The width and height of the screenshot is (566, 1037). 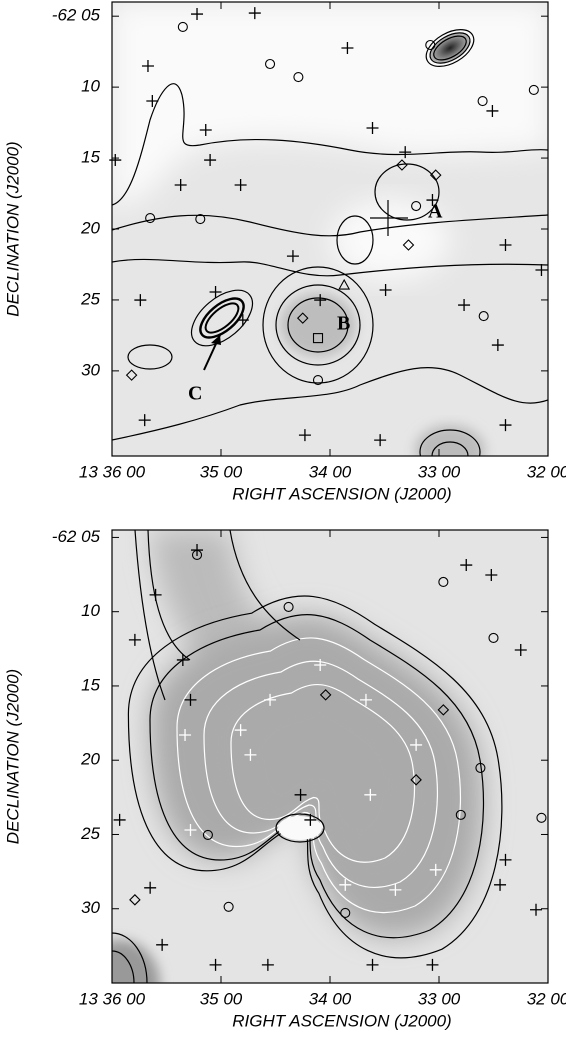 What do you see at coordinates (344, 284) in the screenshot?
I see `marker-triangle` at bounding box center [344, 284].